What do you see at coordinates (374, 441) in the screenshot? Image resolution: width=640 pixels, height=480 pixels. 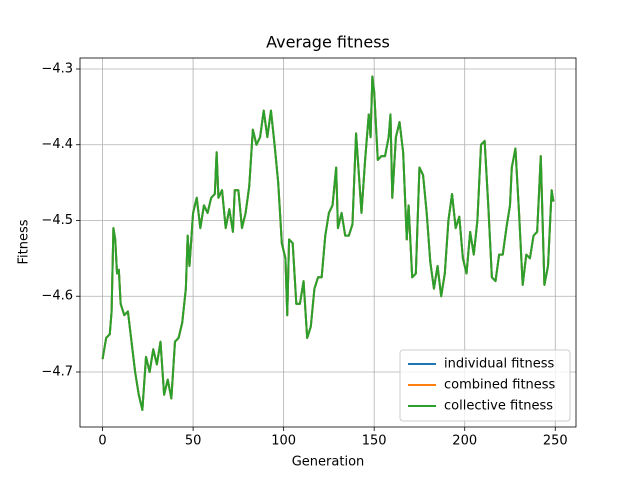 I see `x-tick-label: 150` at bounding box center [374, 441].